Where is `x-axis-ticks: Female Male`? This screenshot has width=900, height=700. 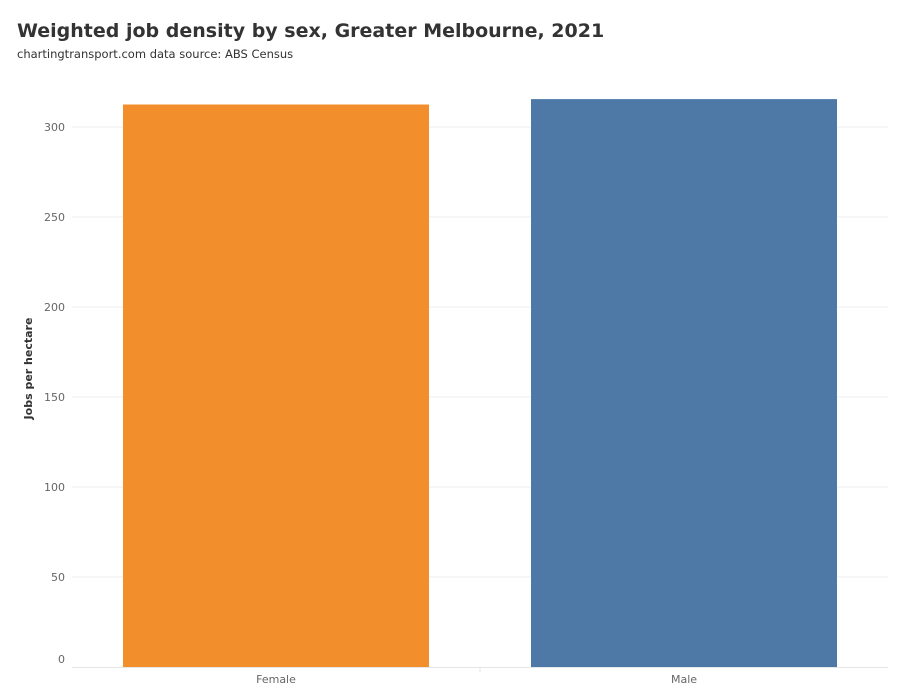
x-axis-ticks: Female Male is located at coordinates (476, 679).